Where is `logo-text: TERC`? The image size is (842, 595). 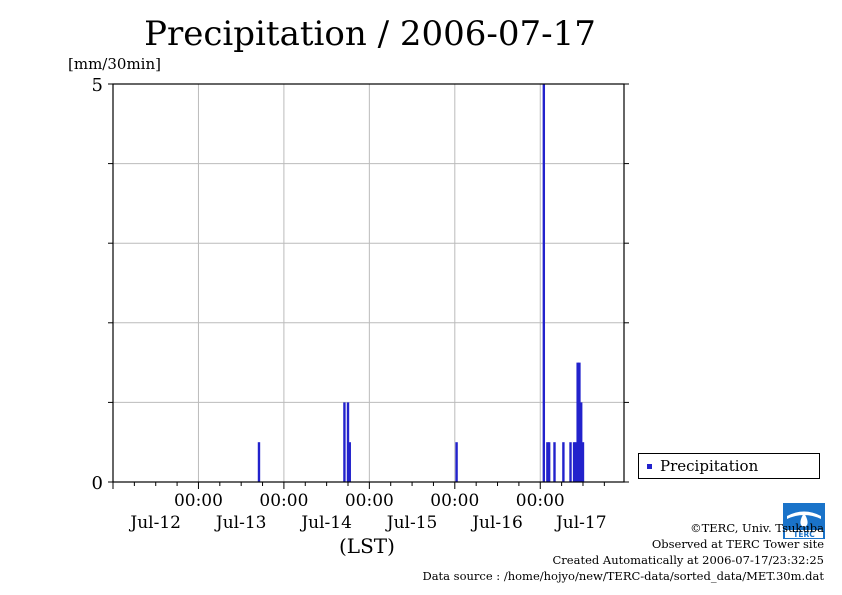 logo-text: TERC is located at coordinates (804, 534).